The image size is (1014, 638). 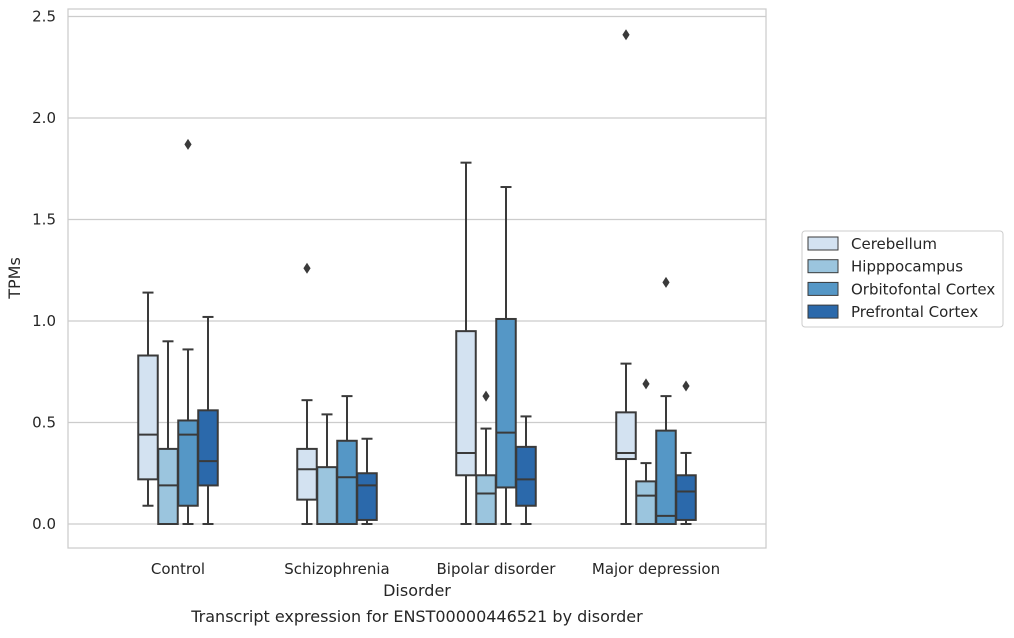 What do you see at coordinates (907, 267) in the screenshot?
I see `legend-label: Hipppocampus` at bounding box center [907, 267].